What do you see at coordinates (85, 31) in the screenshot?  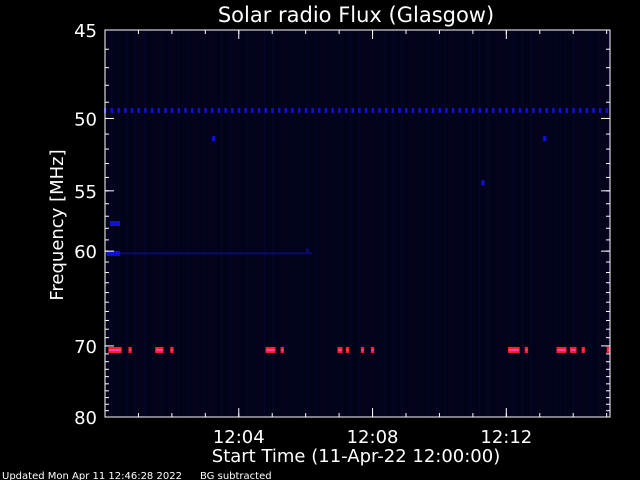 I see `y-tick-label: 45` at bounding box center [85, 31].